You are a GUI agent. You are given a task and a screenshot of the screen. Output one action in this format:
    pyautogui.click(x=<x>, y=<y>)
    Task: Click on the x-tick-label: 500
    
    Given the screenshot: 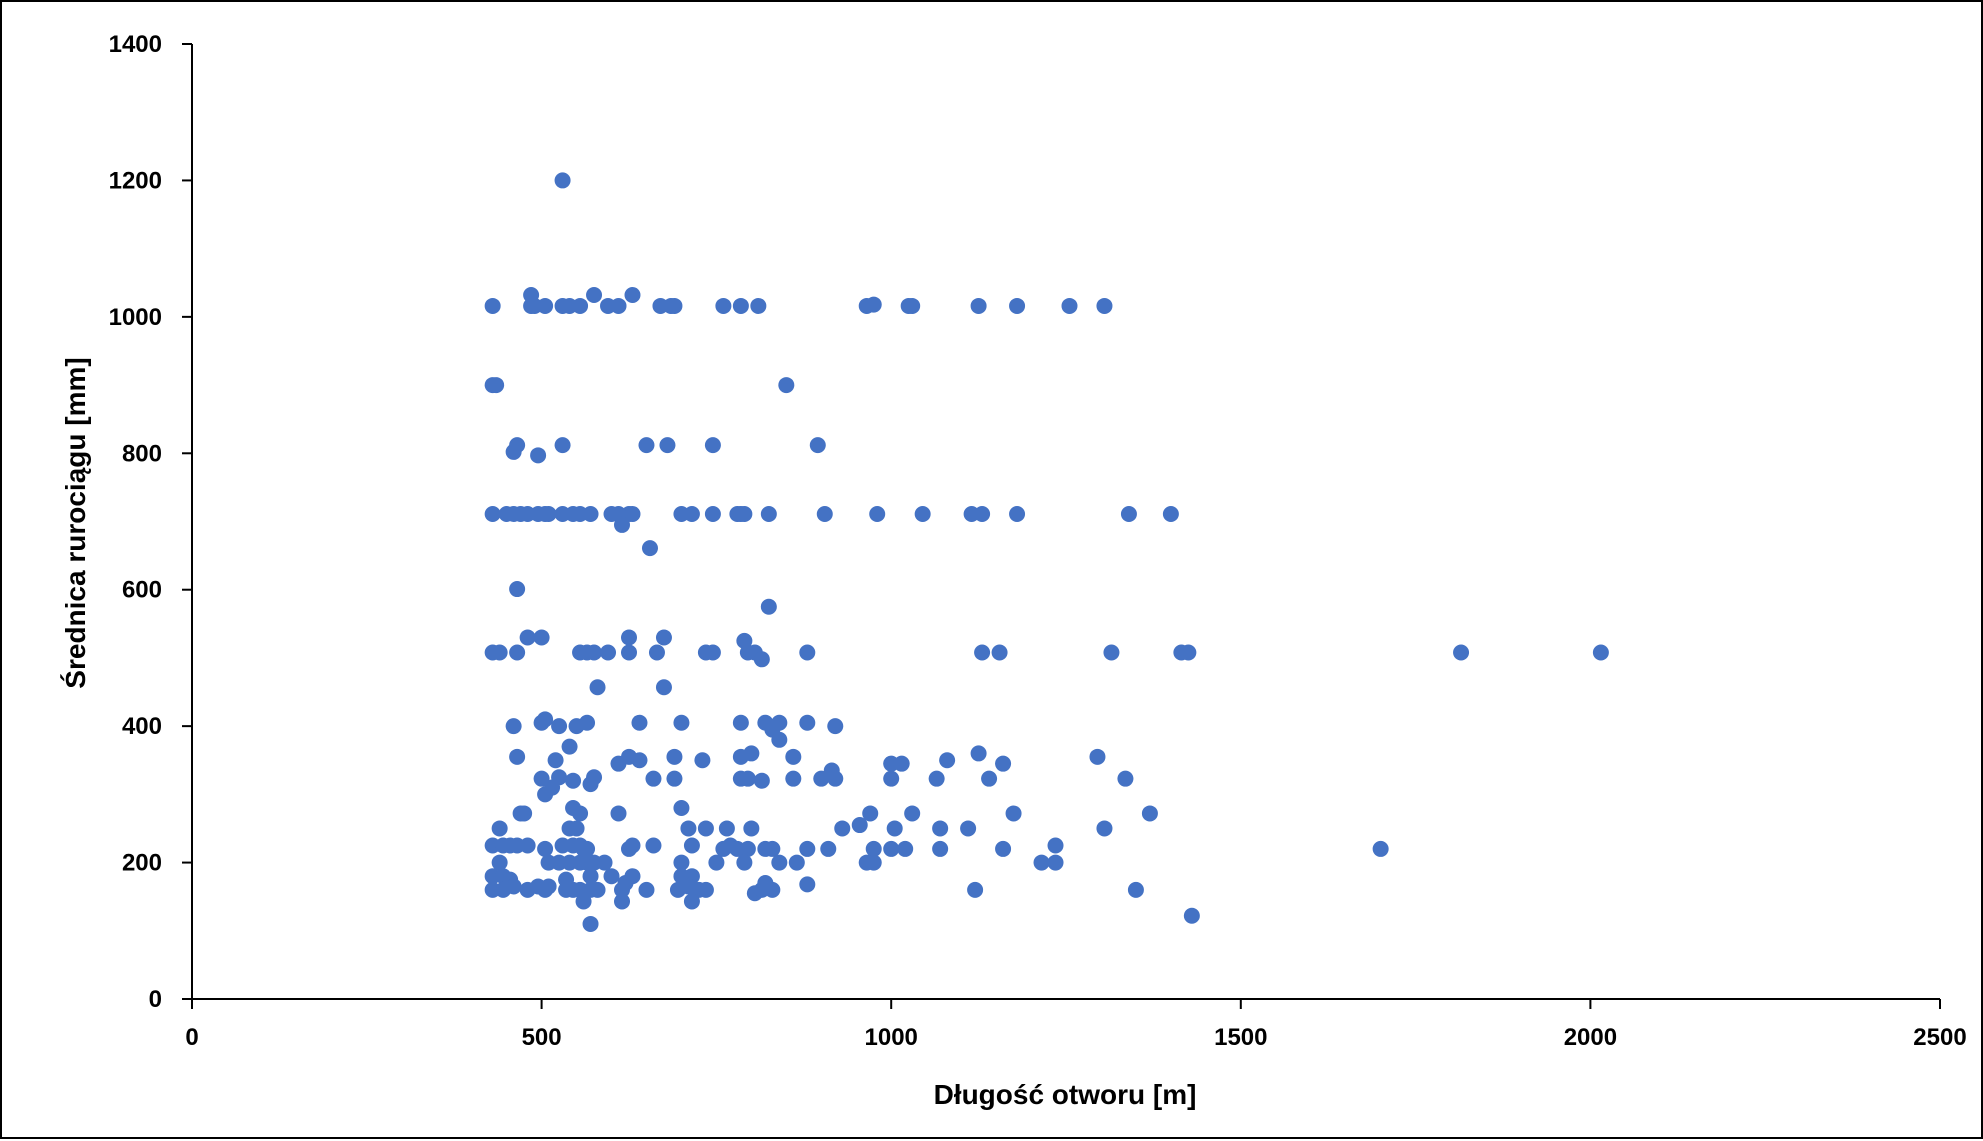 What is the action you would take?
    pyautogui.click(x=542, y=1037)
    